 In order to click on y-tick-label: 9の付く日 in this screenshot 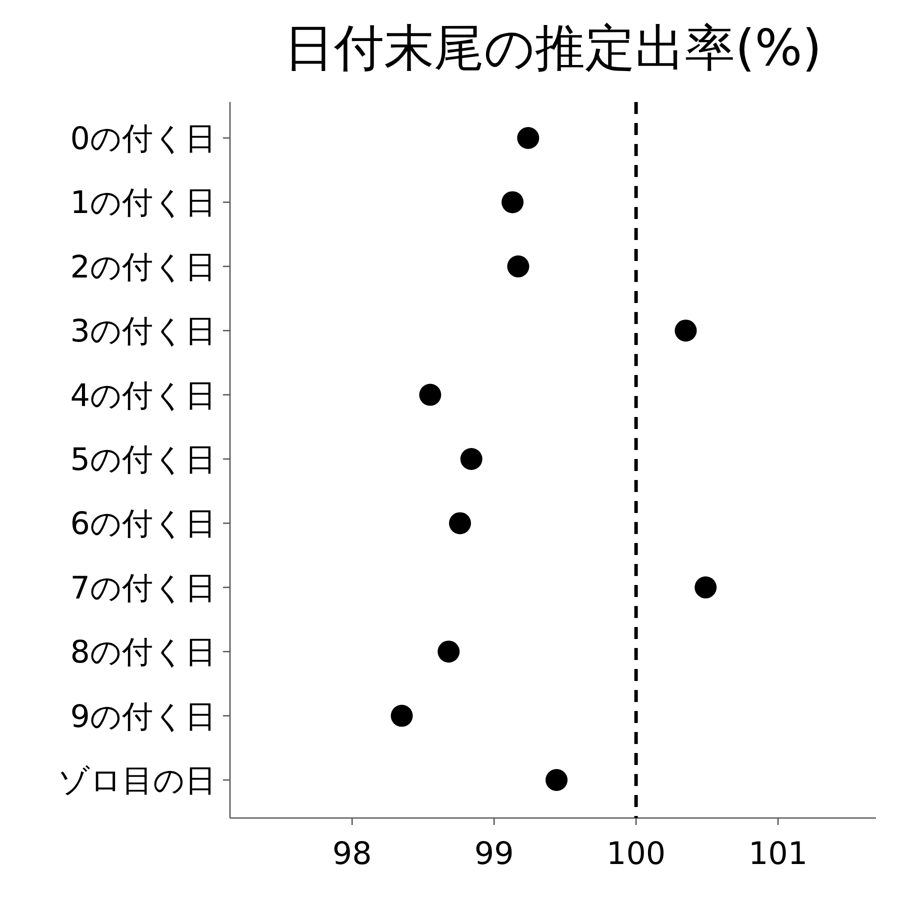, I will do `click(143, 716)`.